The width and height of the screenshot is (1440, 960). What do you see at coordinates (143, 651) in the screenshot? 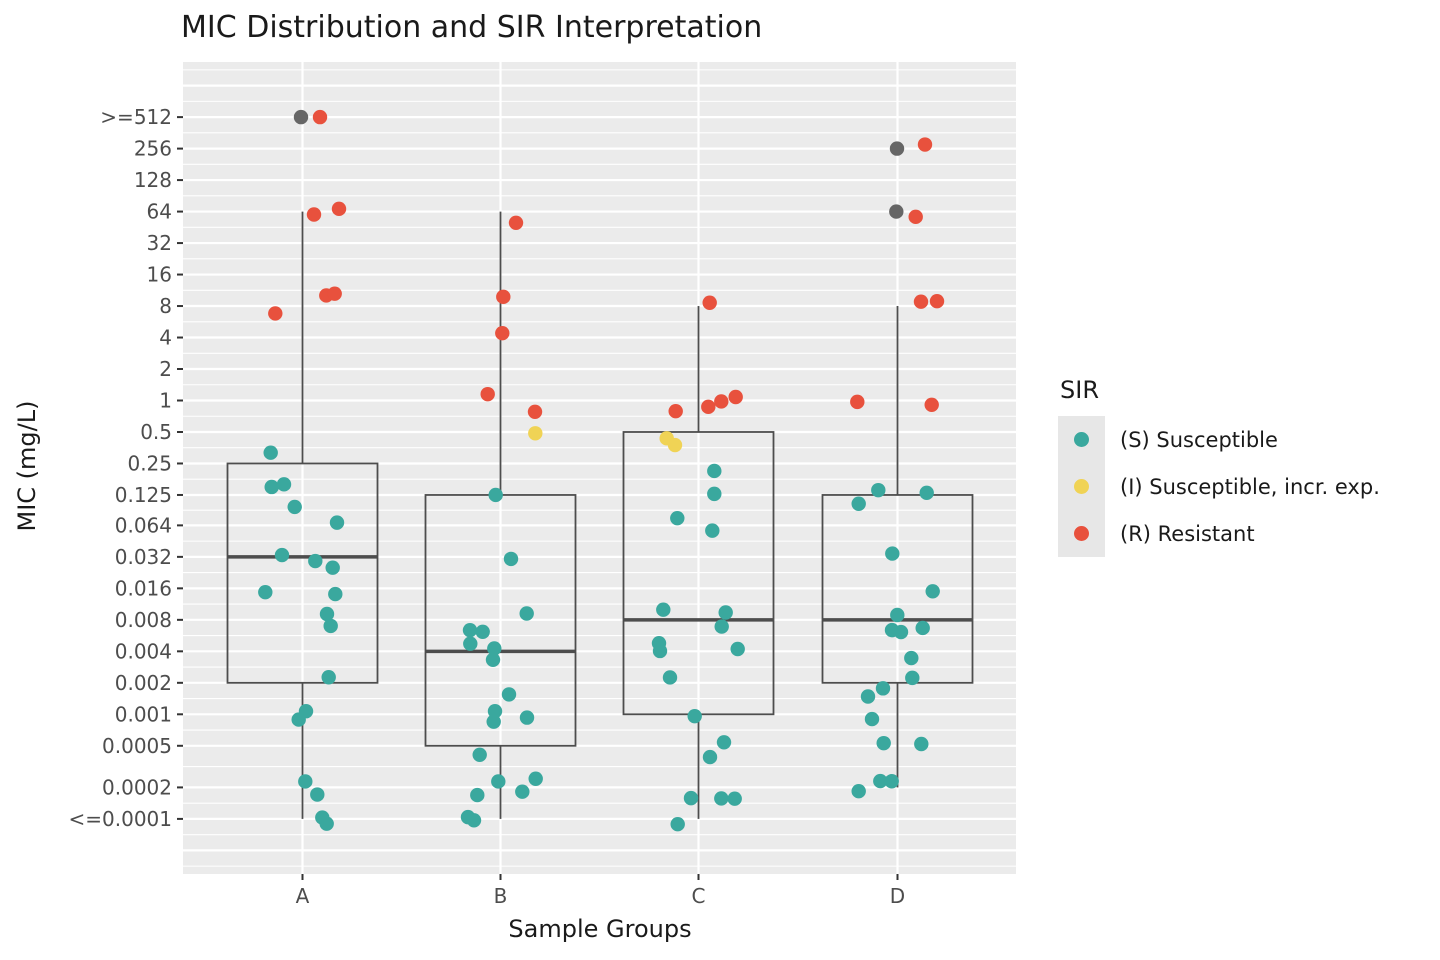
I see `y-tick-label: 0.004` at bounding box center [143, 651].